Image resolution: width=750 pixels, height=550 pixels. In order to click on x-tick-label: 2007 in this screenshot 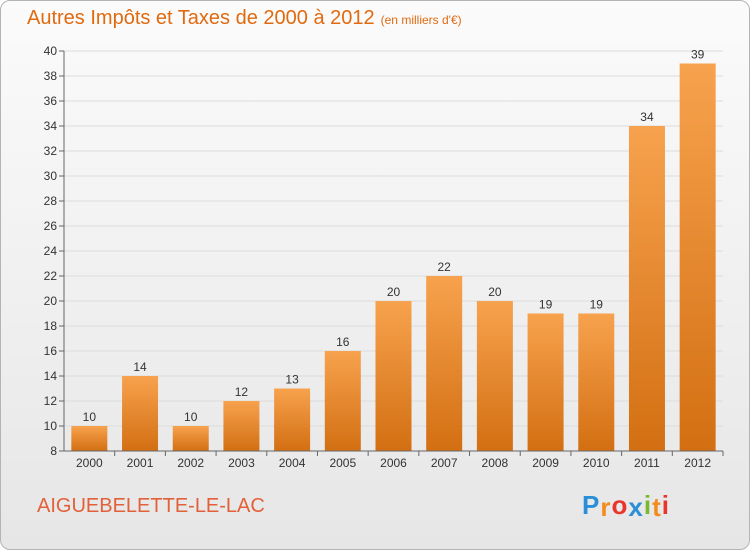, I will do `click(444, 463)`.